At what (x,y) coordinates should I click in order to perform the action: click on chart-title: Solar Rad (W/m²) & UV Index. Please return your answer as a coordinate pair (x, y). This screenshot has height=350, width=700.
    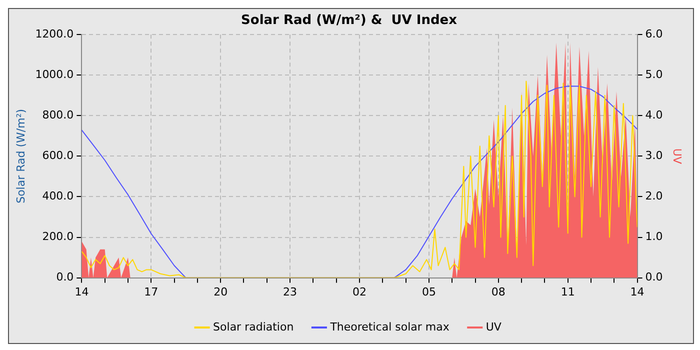
    Looking at the image, I should click on (349, 20).